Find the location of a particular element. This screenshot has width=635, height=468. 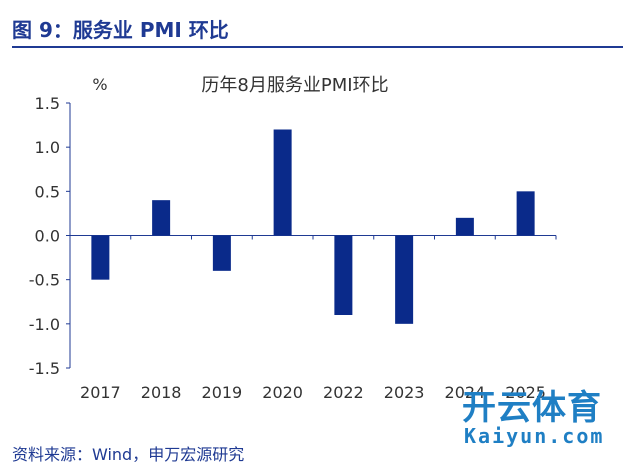

bar-2022 is located at coordinates (343, 275).